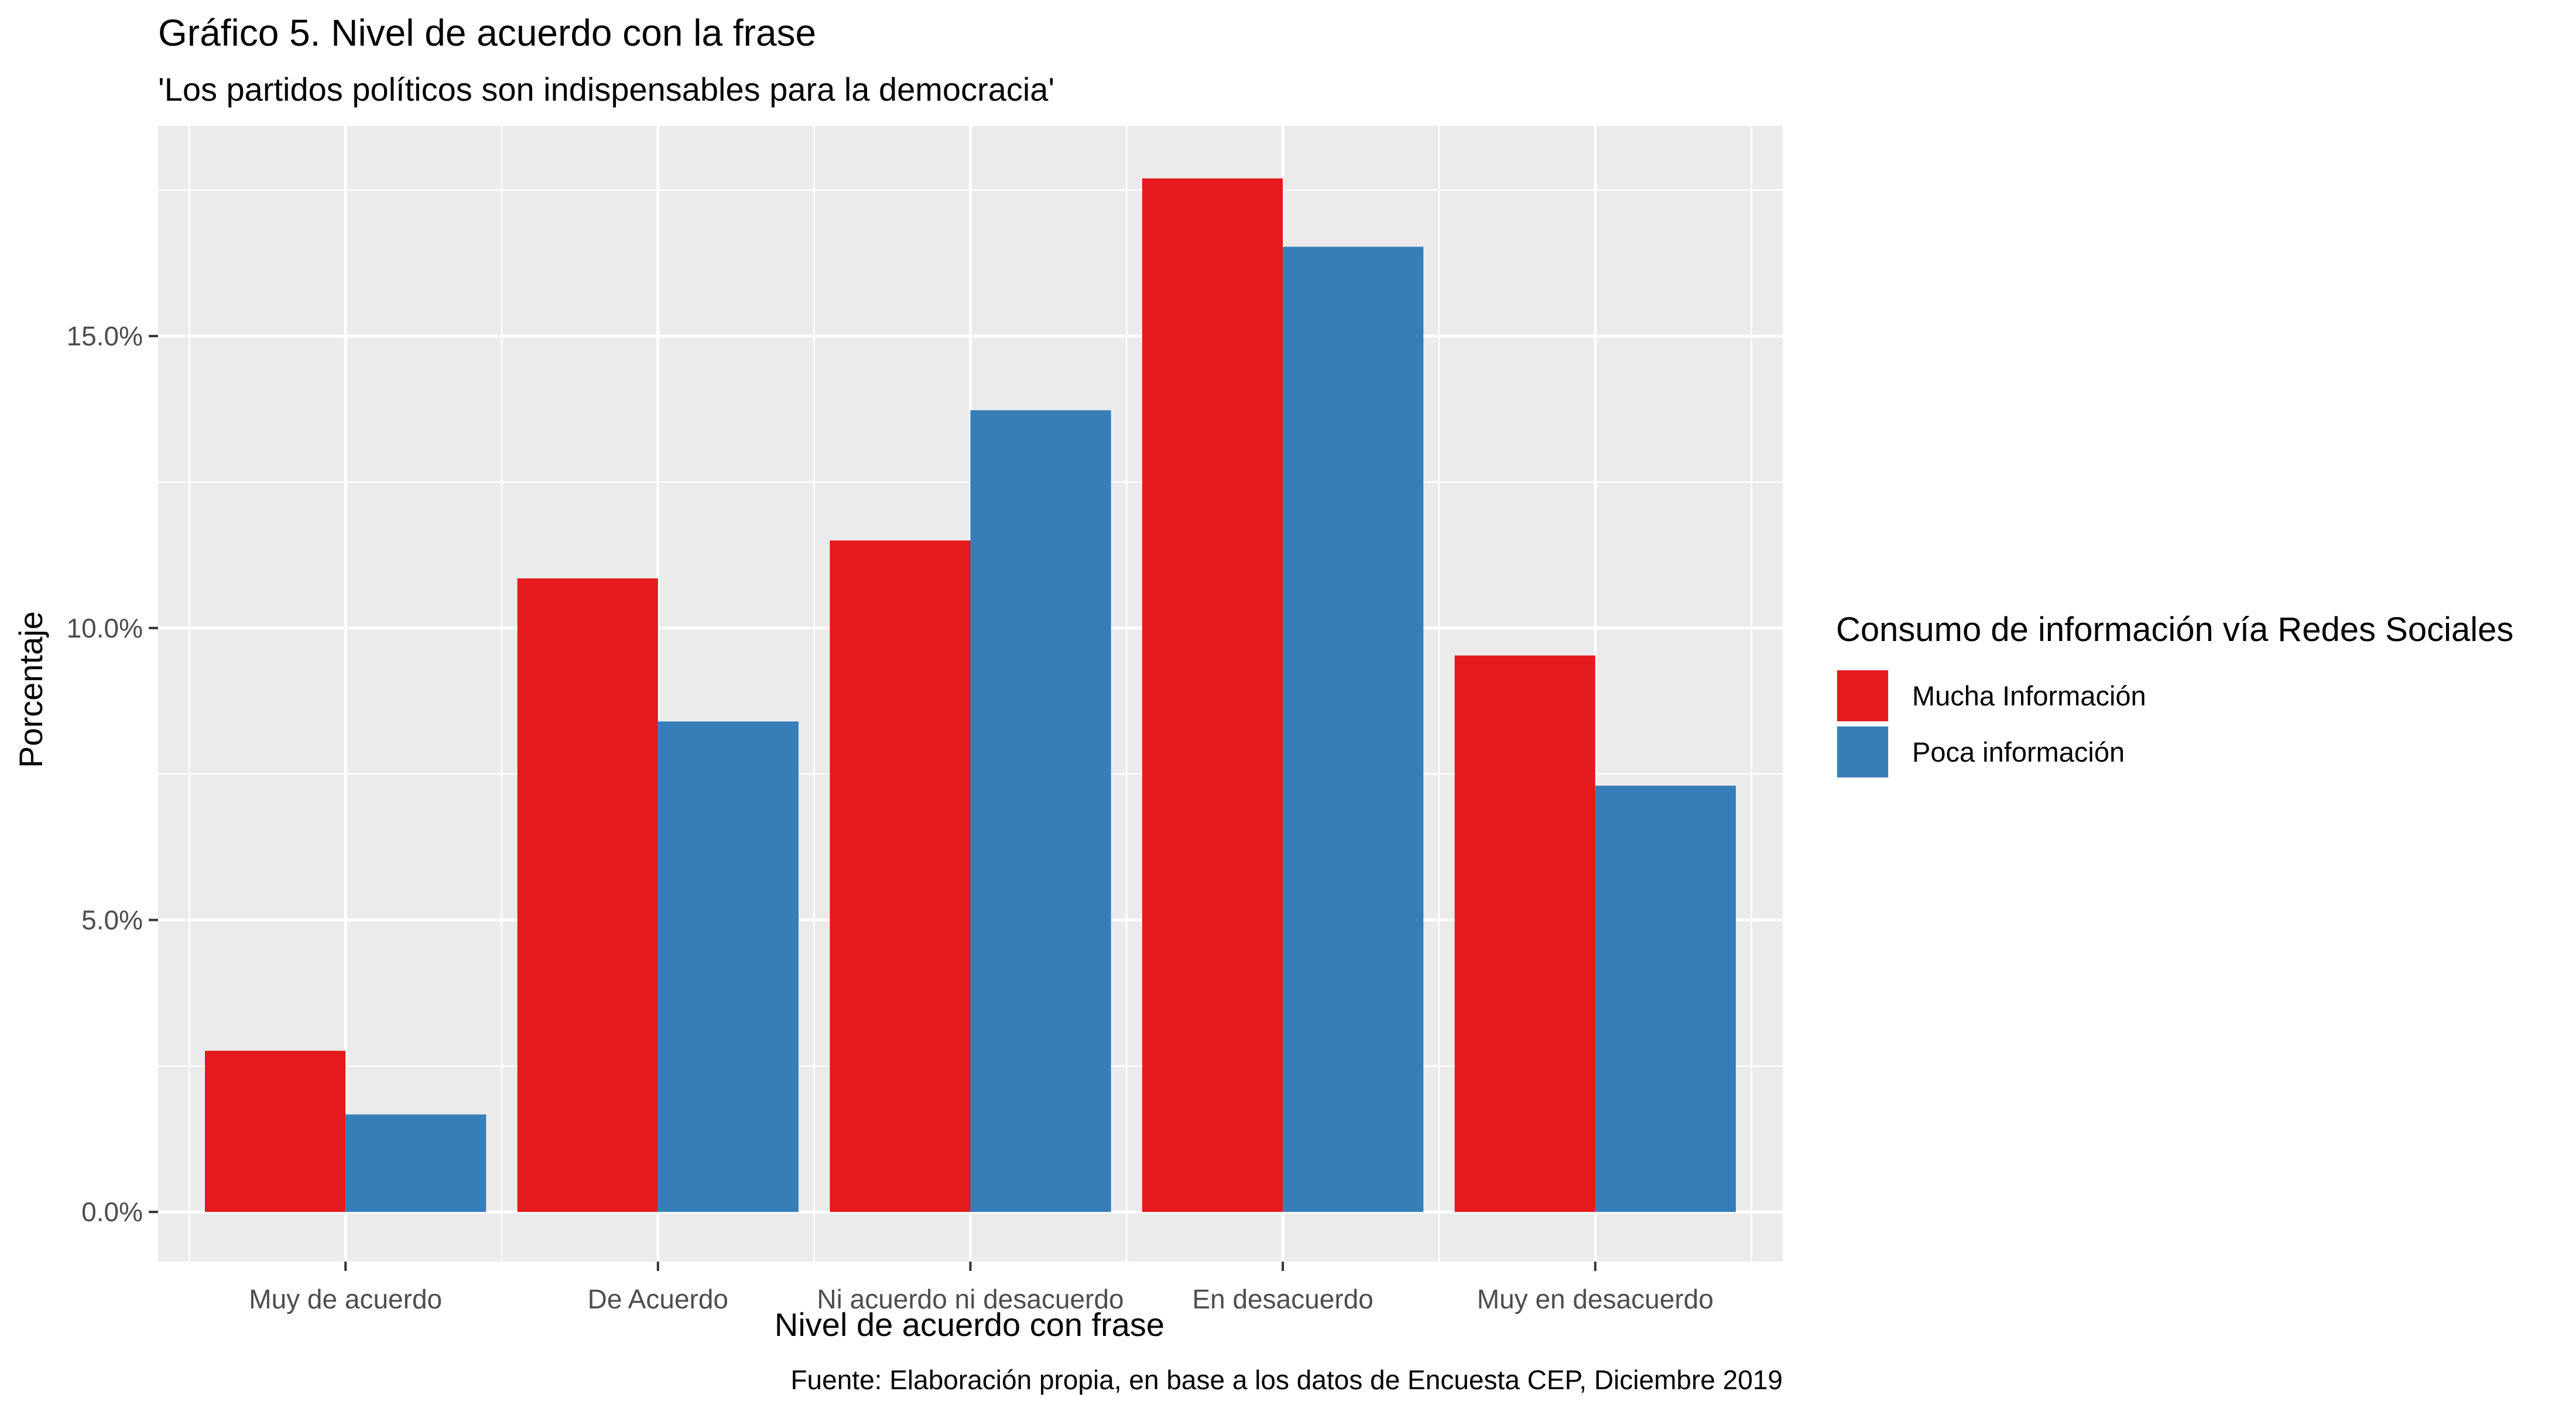 The width and height of the screenshot is (2576, 1405). What do you see at coordinates (970, 1299) in the screenshot?
I see `x-tick-label: Ni acuerdo ni desacuerdo` at bounding box center [970, 1299].